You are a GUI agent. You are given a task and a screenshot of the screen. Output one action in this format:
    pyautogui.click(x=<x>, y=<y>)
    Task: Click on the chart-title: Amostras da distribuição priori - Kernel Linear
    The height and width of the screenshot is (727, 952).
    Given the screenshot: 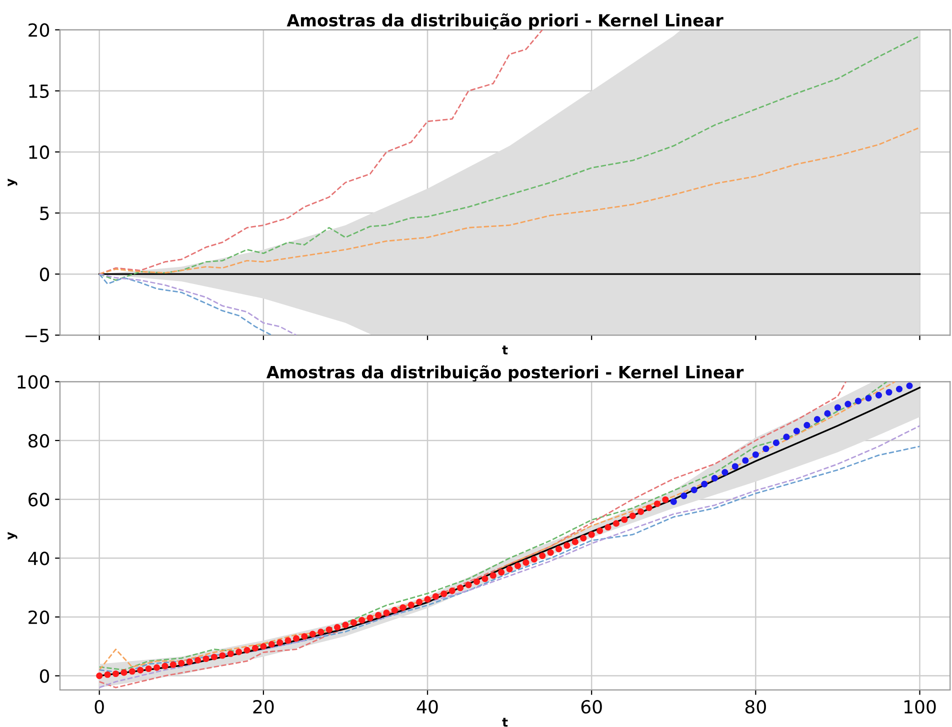 What is the action you would take?
    pyautogui.click(x=505, y=21)
    